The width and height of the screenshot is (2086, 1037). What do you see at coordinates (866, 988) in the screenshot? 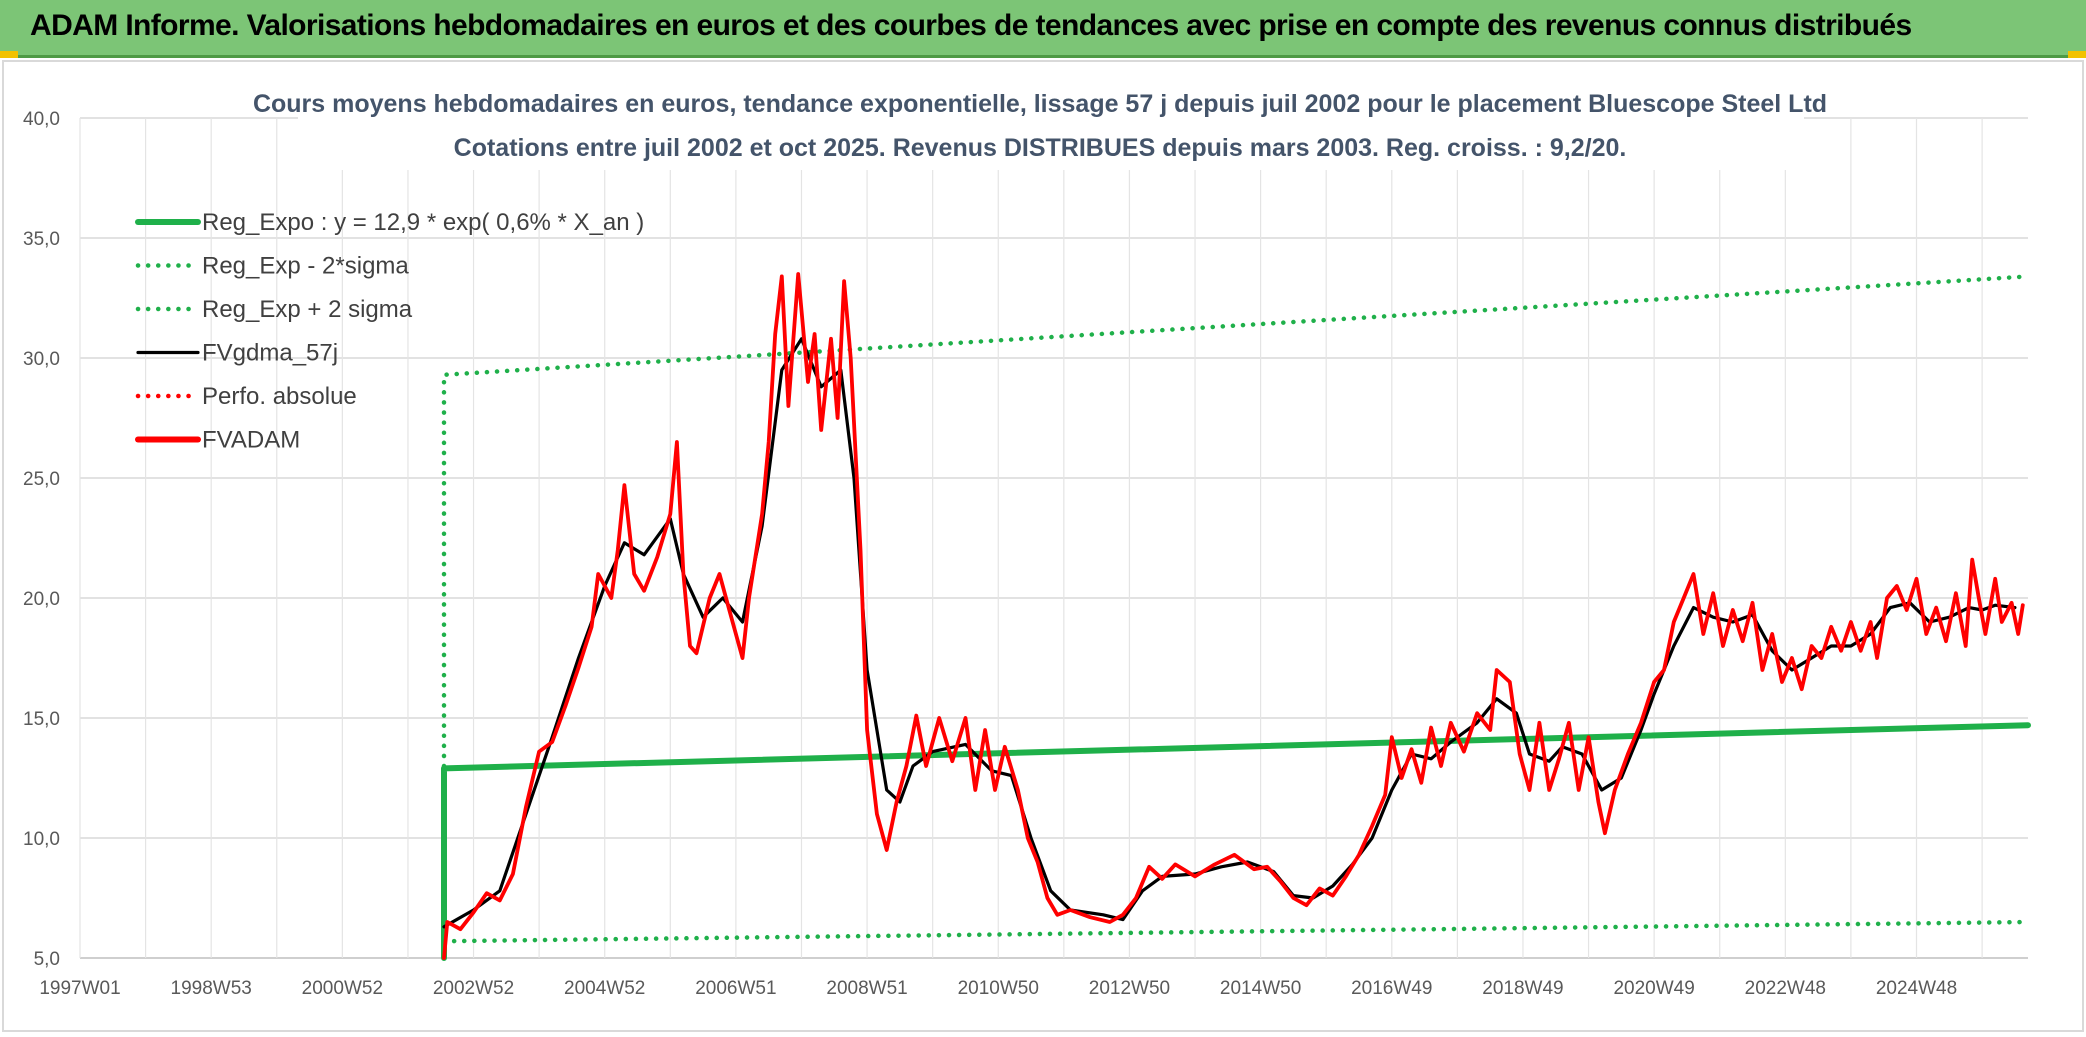
I see `x-tick-label: 2008W51` at bounding box center [866, 988].